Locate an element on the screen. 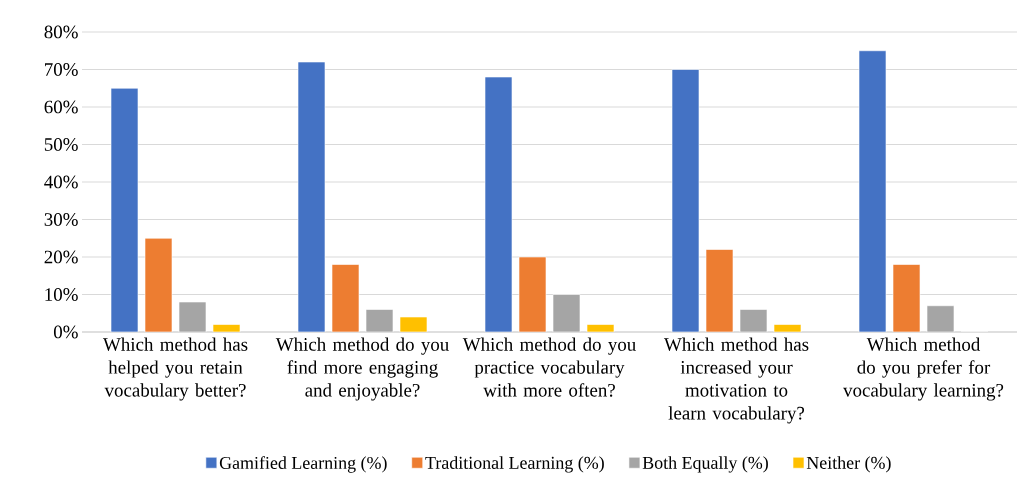 This screenshot has width=1032, height=498. y-tick-label: 60% is located at coordinates (61, 107).